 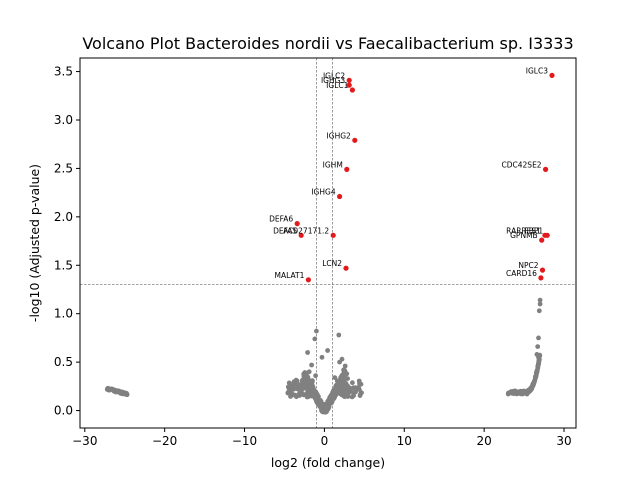 What do you see at coordinates (332, 263) in the screenshot?
I see `gene-label: LCN2` at bounding box center [332, 263].